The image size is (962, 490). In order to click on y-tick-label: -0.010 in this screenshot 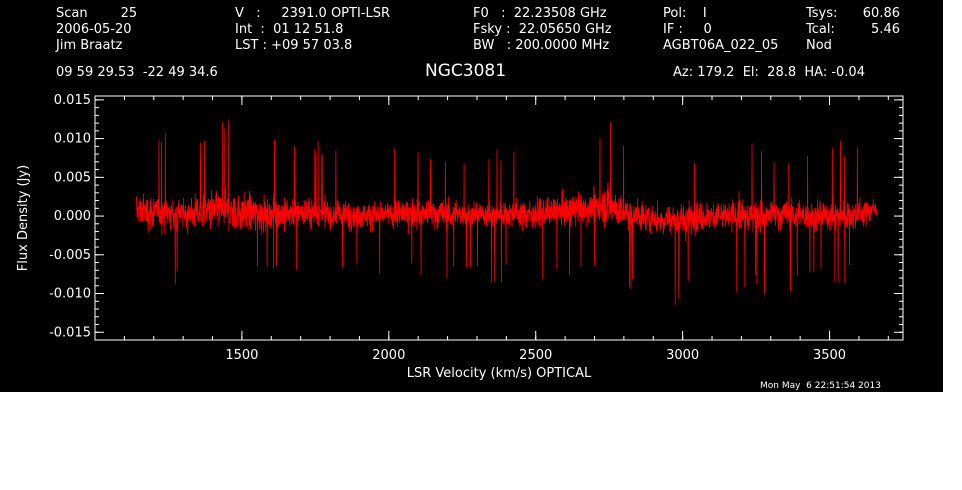, I will do `click(70, 294)`.